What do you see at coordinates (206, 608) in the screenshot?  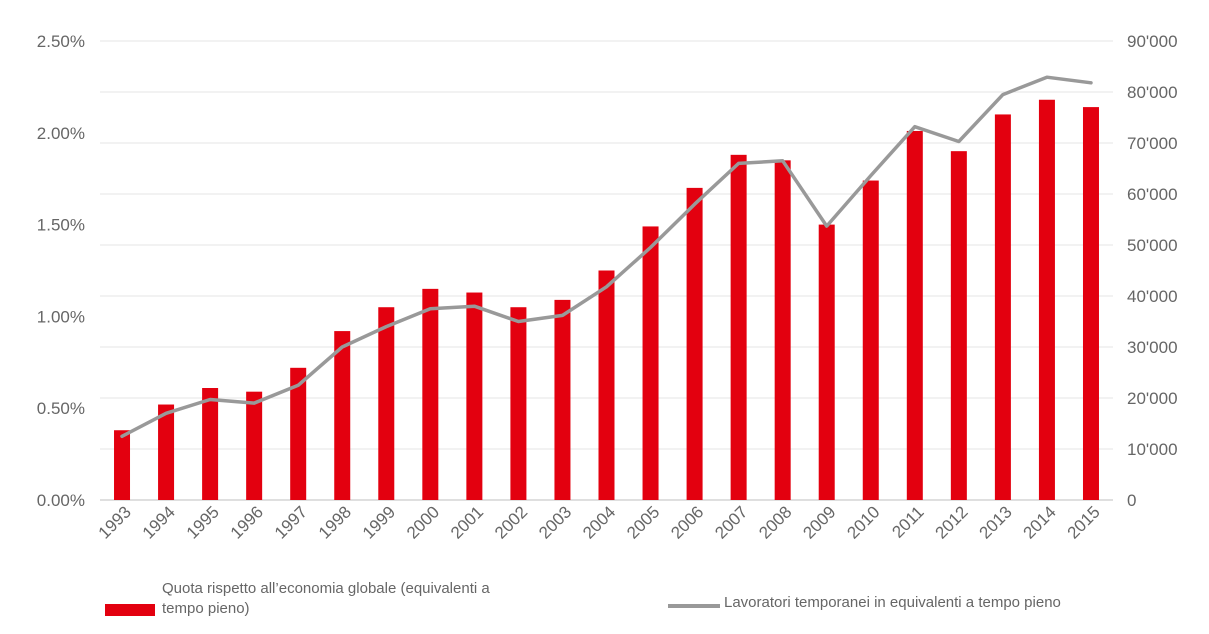 I see `legend-bar-label-line2: tempo pieno)` at bounding box center [206, 608].